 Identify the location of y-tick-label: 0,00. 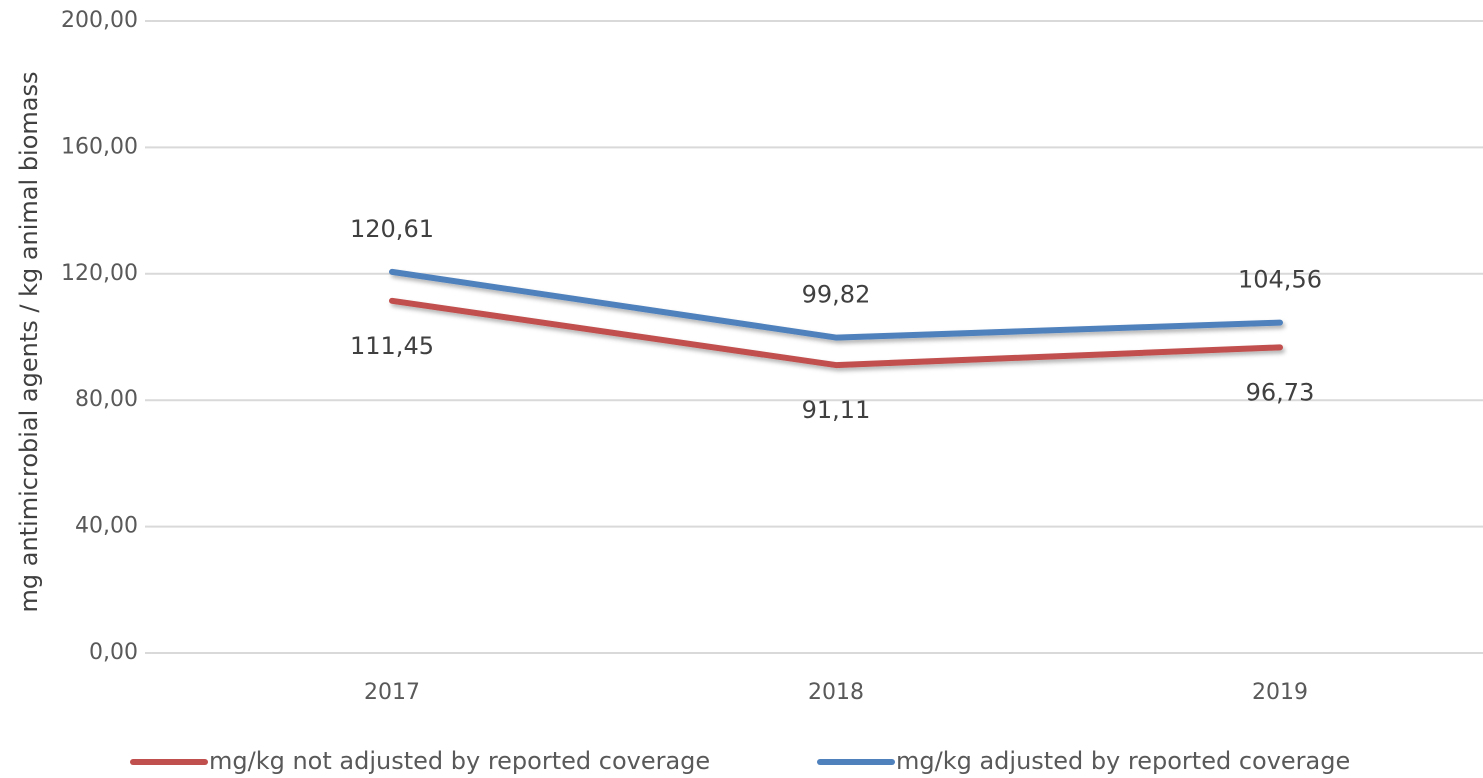
(113, 652).